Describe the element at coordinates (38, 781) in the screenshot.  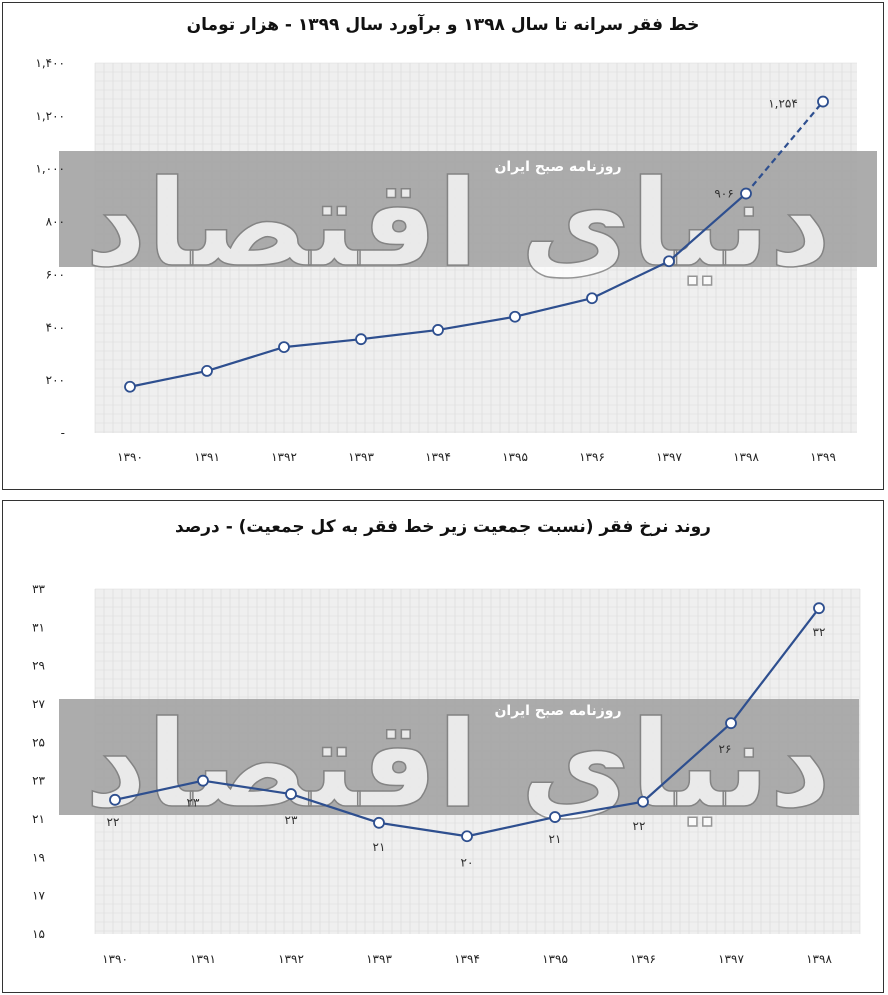
I see `y-tick-label: ۲۳` at that location.